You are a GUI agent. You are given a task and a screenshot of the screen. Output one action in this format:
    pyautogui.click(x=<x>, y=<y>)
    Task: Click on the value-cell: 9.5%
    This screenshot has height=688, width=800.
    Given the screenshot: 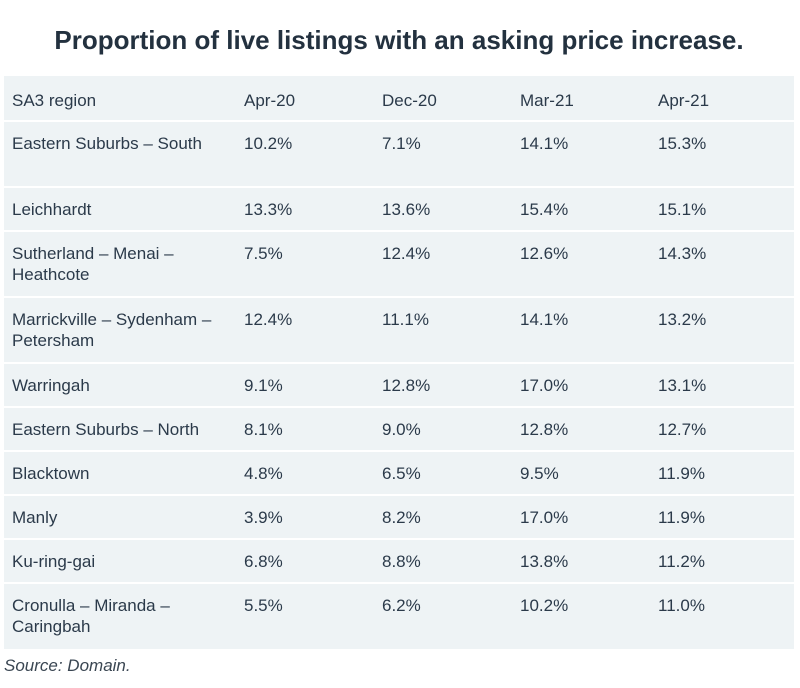 What is the action you would take?
    pyautogui.click(x=581, y=472)
    